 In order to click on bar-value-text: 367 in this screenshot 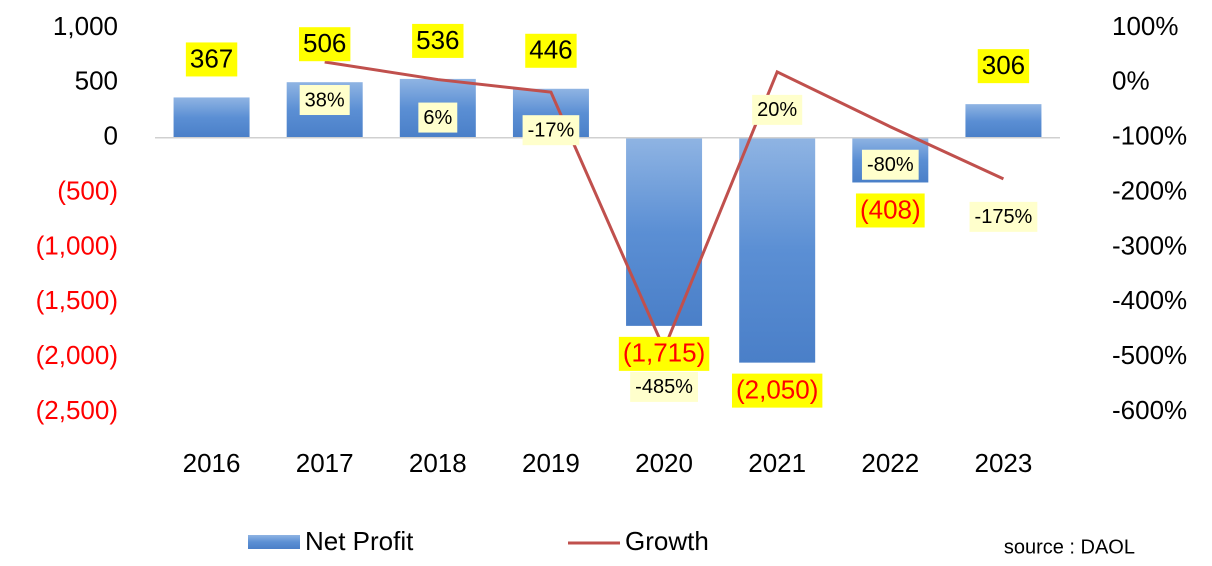, I will do `click(211, 58)`.